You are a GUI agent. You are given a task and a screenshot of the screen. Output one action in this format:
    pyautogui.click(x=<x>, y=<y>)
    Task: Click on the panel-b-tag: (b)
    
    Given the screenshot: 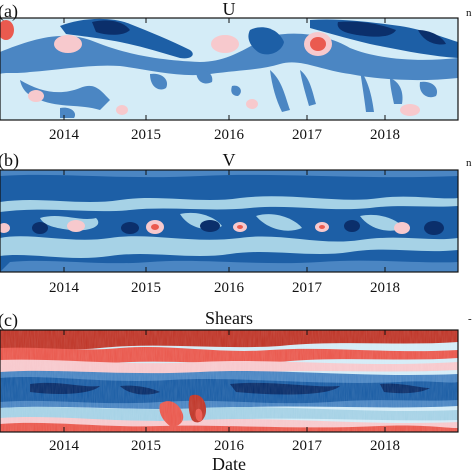 What is the action you would take?
    pyautogui.click(x=9, y=160)
    